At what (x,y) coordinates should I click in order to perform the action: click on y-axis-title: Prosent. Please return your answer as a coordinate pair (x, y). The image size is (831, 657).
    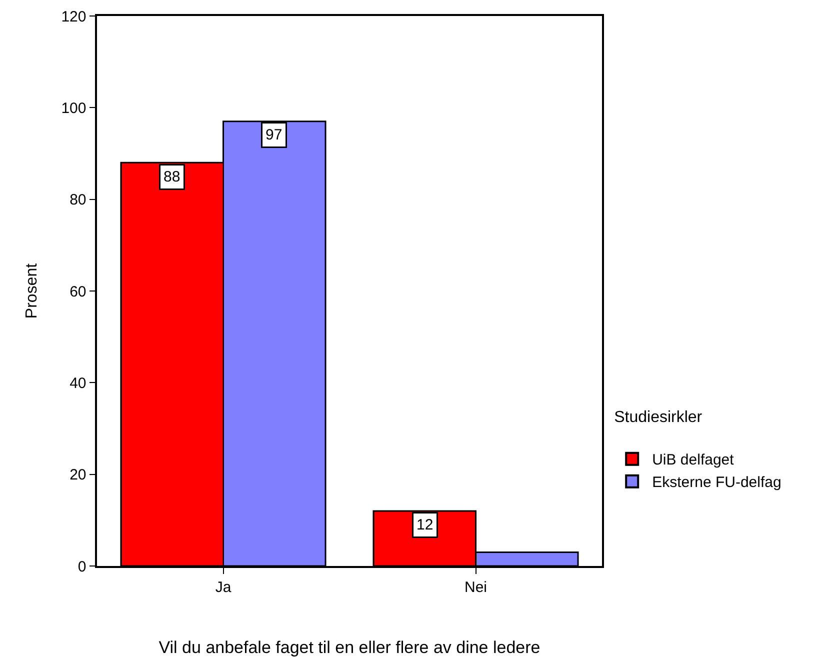
    Looking at the image, I should click on (32, 290).